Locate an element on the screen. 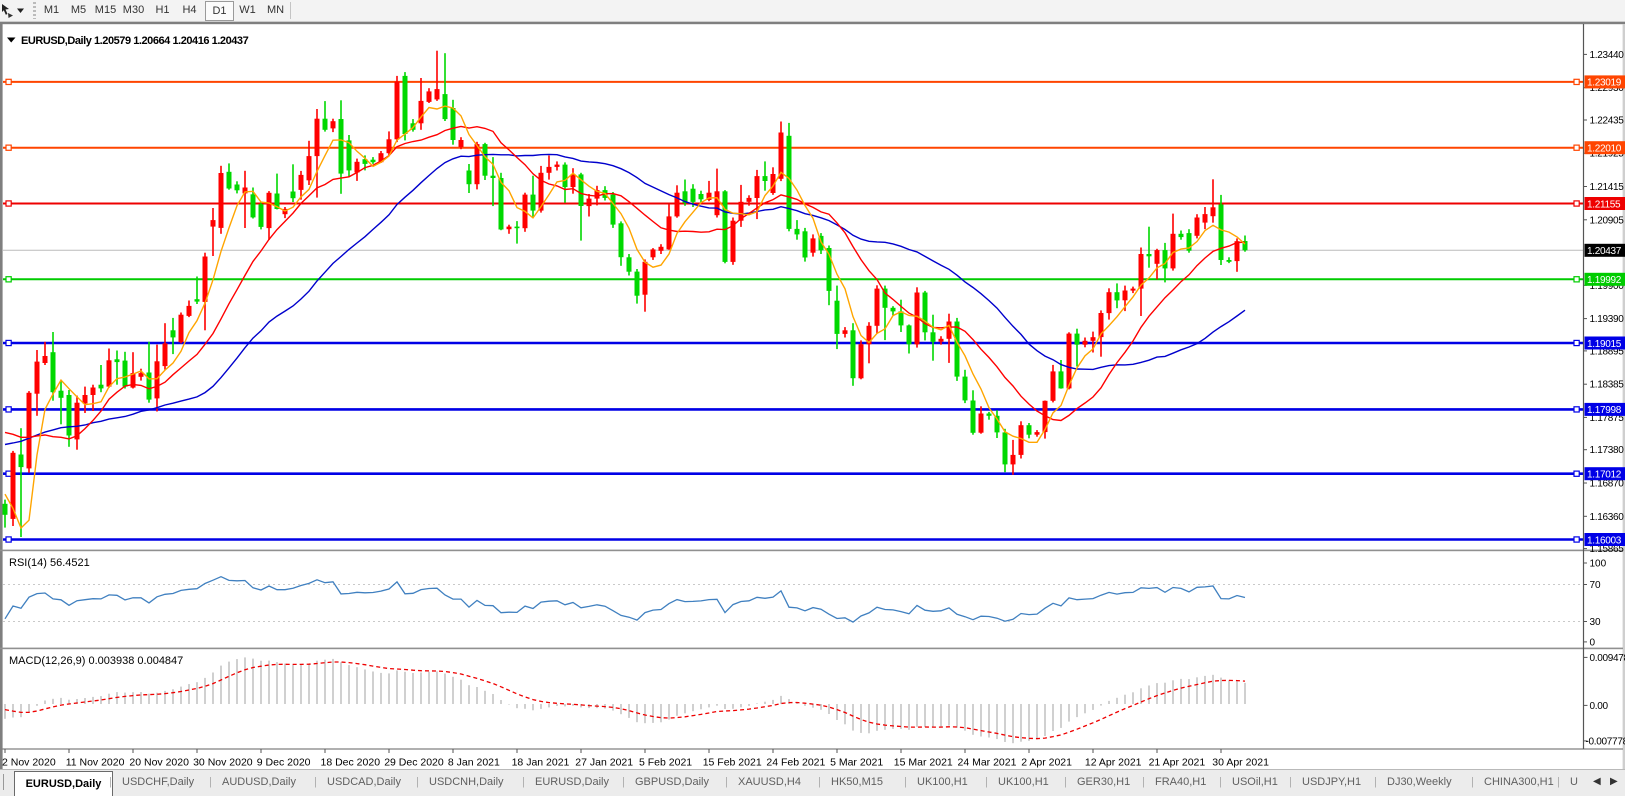 This screenshot has width=1625, height=796. svg-text: 27 Jan 2021 is located at coordinates (604, 763).